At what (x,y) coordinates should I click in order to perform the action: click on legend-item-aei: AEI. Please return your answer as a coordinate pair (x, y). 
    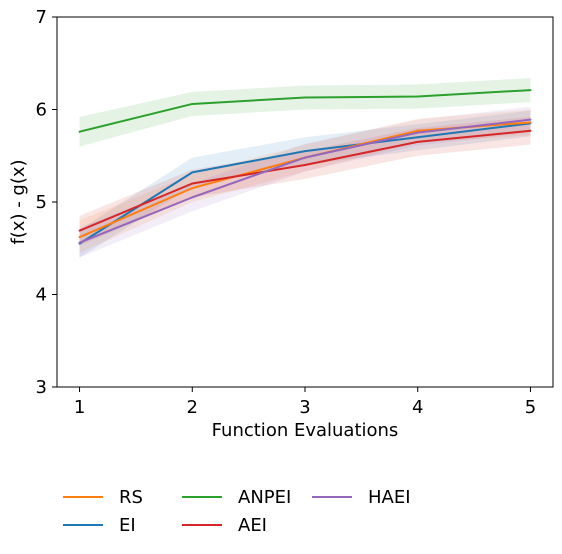
    Looking at the image, I should click on (224, 525).